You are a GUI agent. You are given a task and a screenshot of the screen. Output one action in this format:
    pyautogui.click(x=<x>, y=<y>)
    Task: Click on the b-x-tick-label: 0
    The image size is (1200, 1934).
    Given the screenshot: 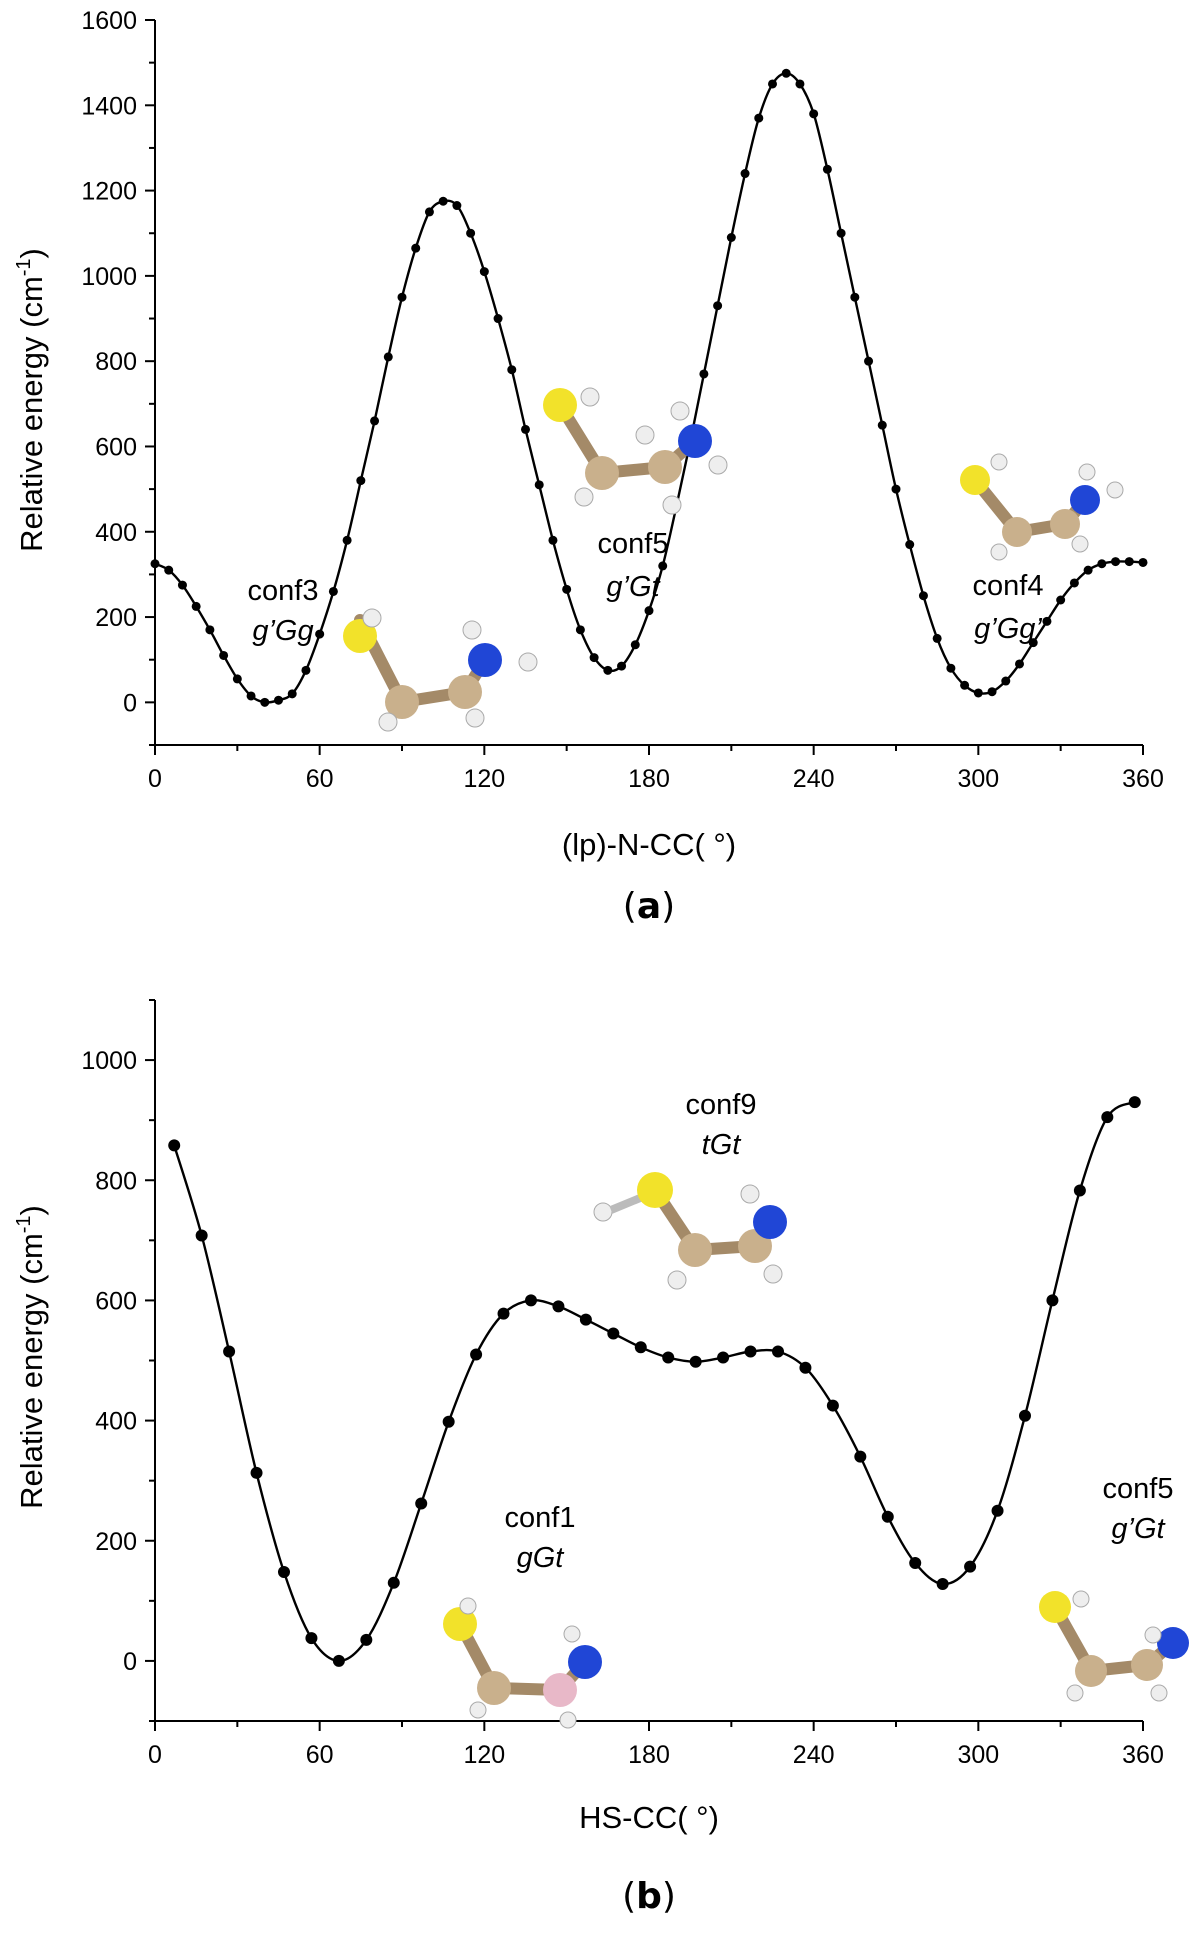 What is the action you would take?
    pyautogui.click(x=155, y=1755)
    